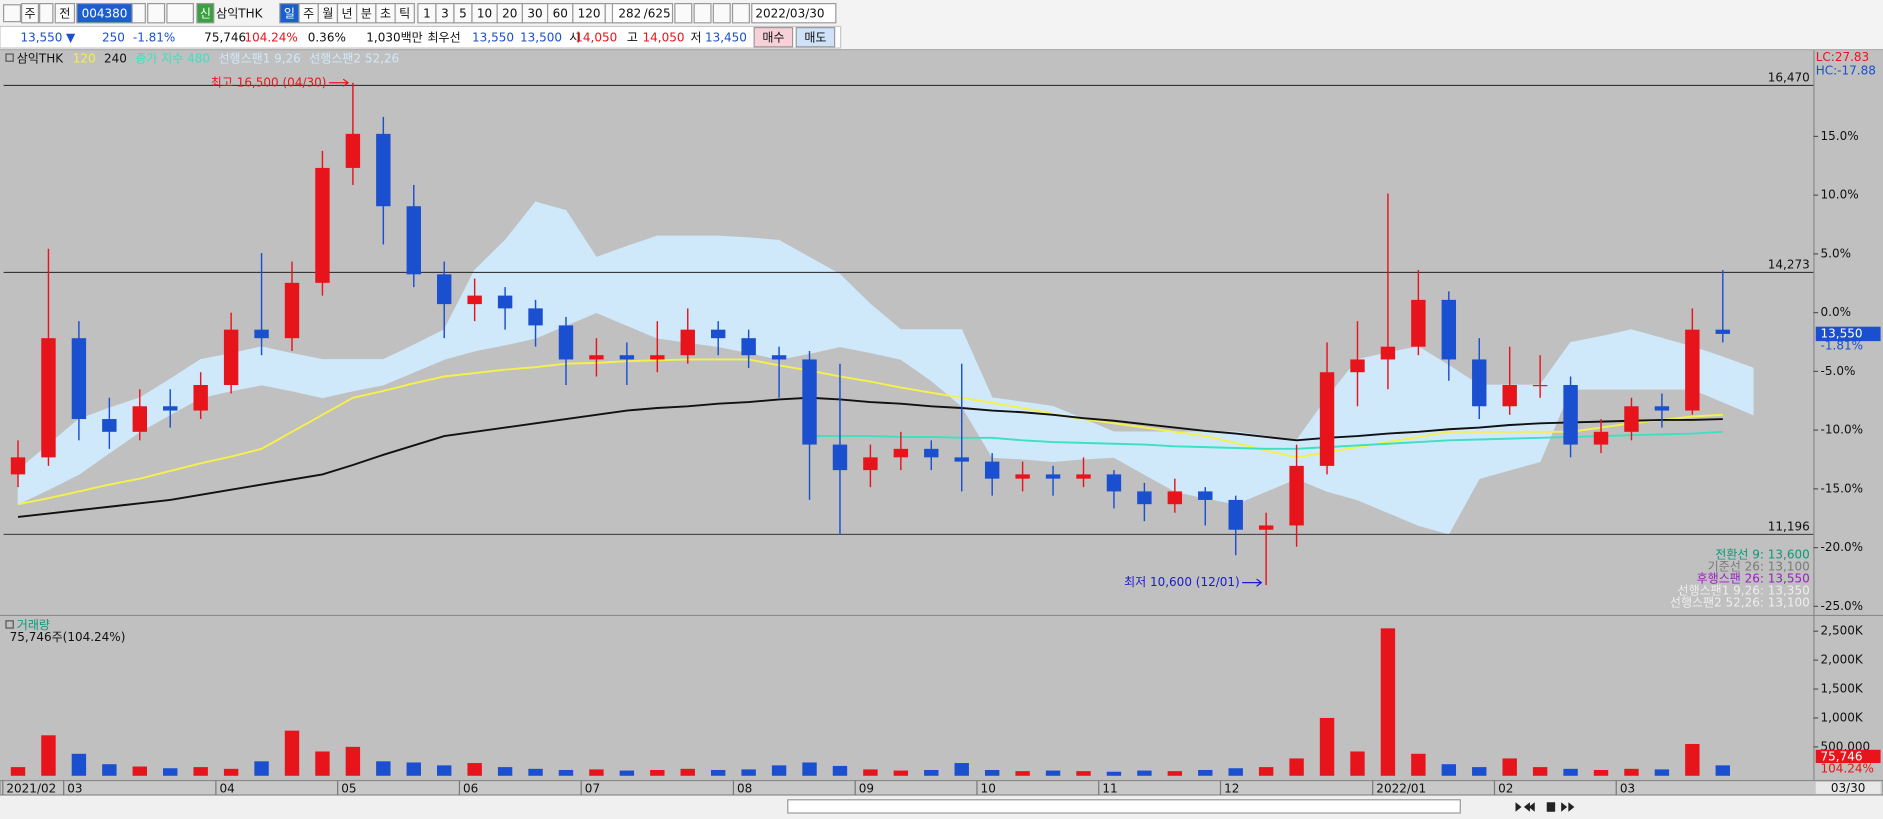 This screenshot has height=819, width=1883. I want to click on x-tick-label: 03, so click(1627, 788).